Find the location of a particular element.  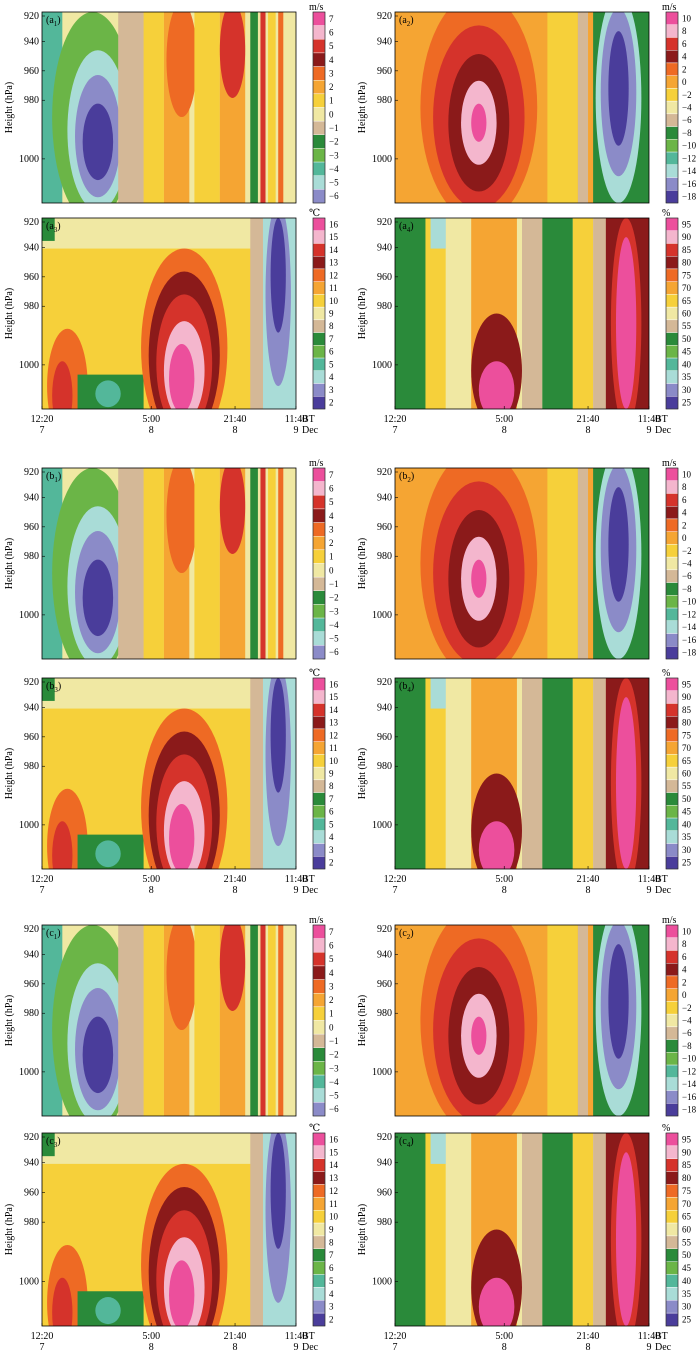

legend-frame is located at coordinates (672, 773).